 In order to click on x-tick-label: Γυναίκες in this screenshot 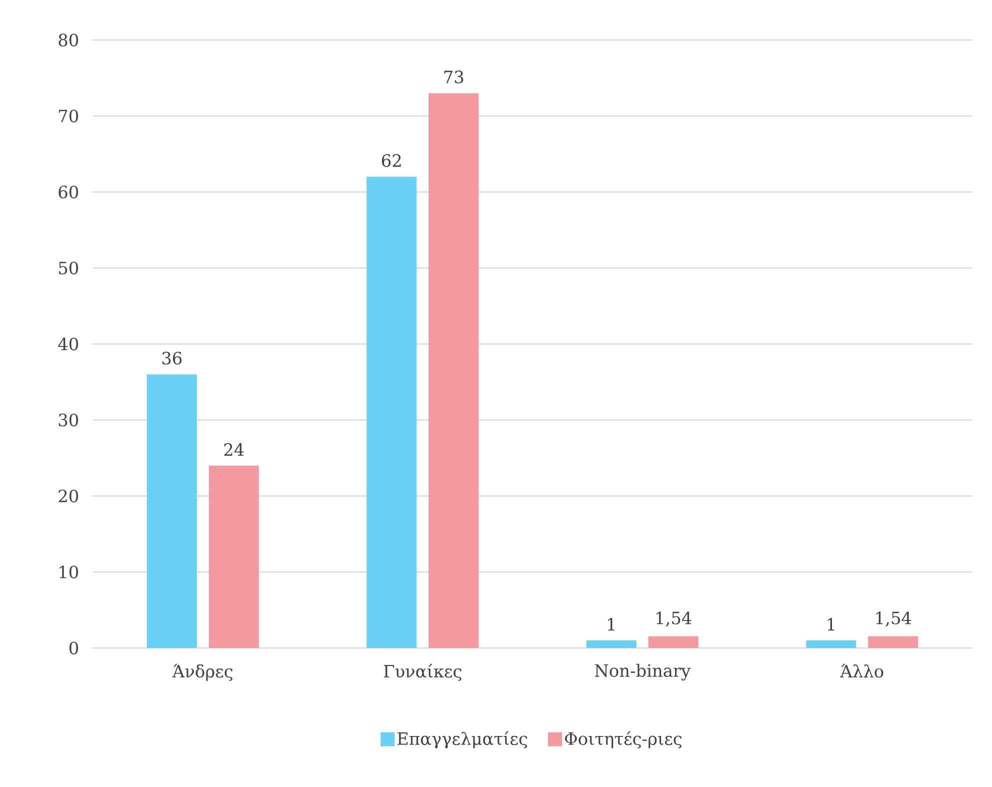, I will do `click(423, 672)`.